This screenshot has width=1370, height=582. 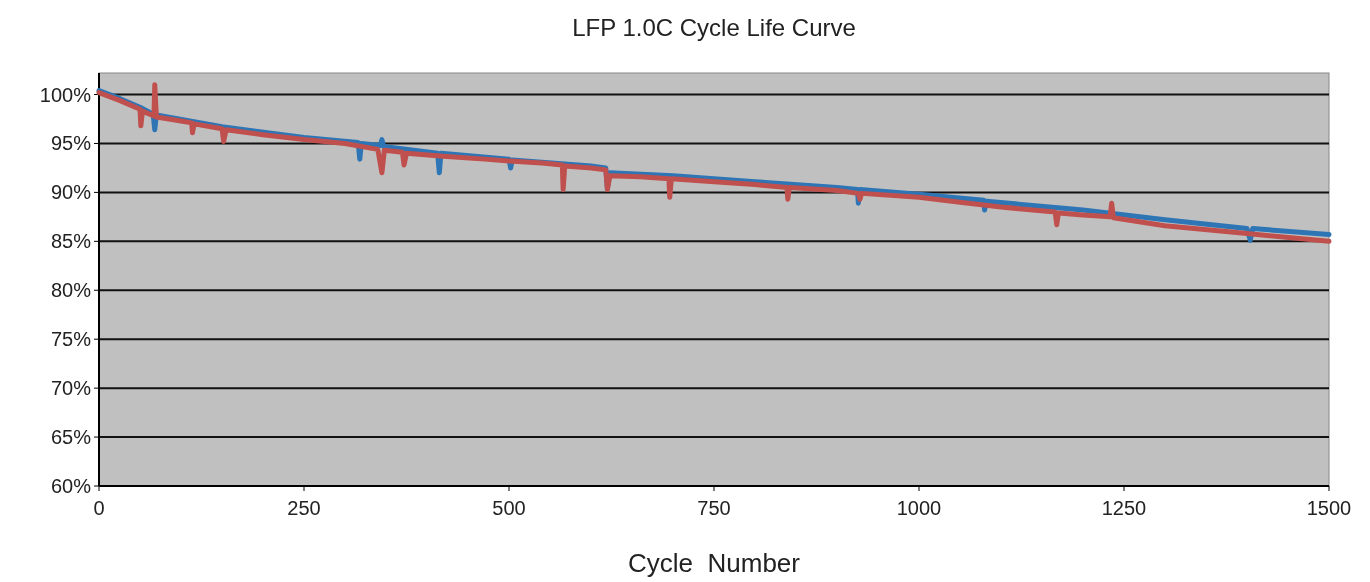 I want to click on y-tick-label: 90%, so click(x=71, y=192).